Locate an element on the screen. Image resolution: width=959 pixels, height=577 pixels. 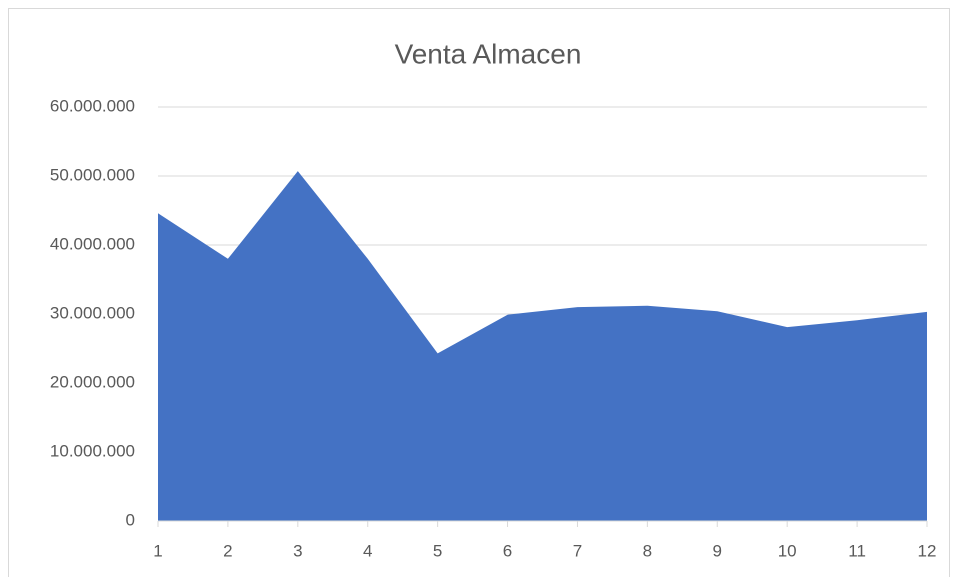
y-tick-label: 50.000.000 is located at coordinates (92, 174).